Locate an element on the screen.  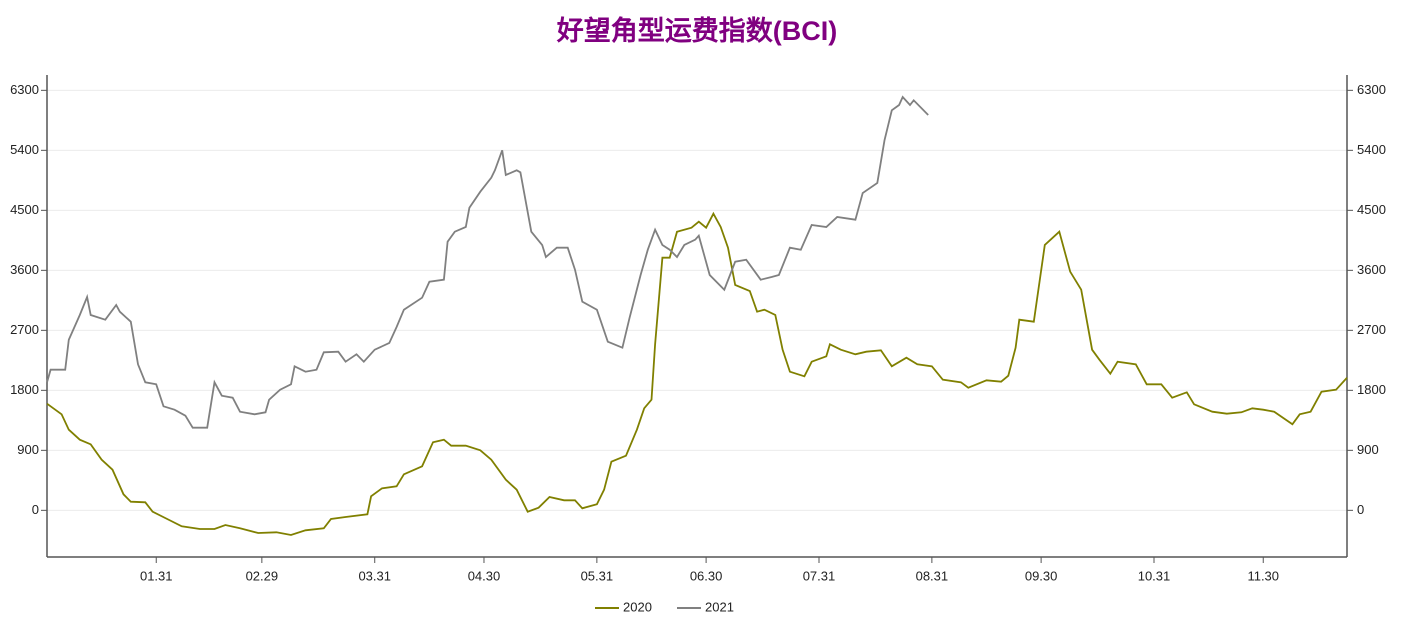
x-tick-label: 10.31 is located at coordinates (1154, 575).